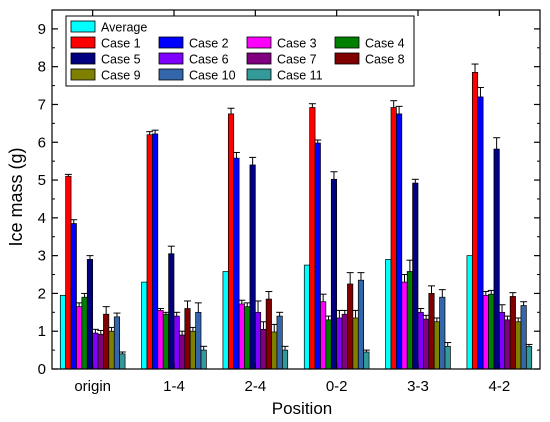 The height and width of the screenshot is (422, 550). I want to click on x-tick-label: 0-2, so click(337, 386).